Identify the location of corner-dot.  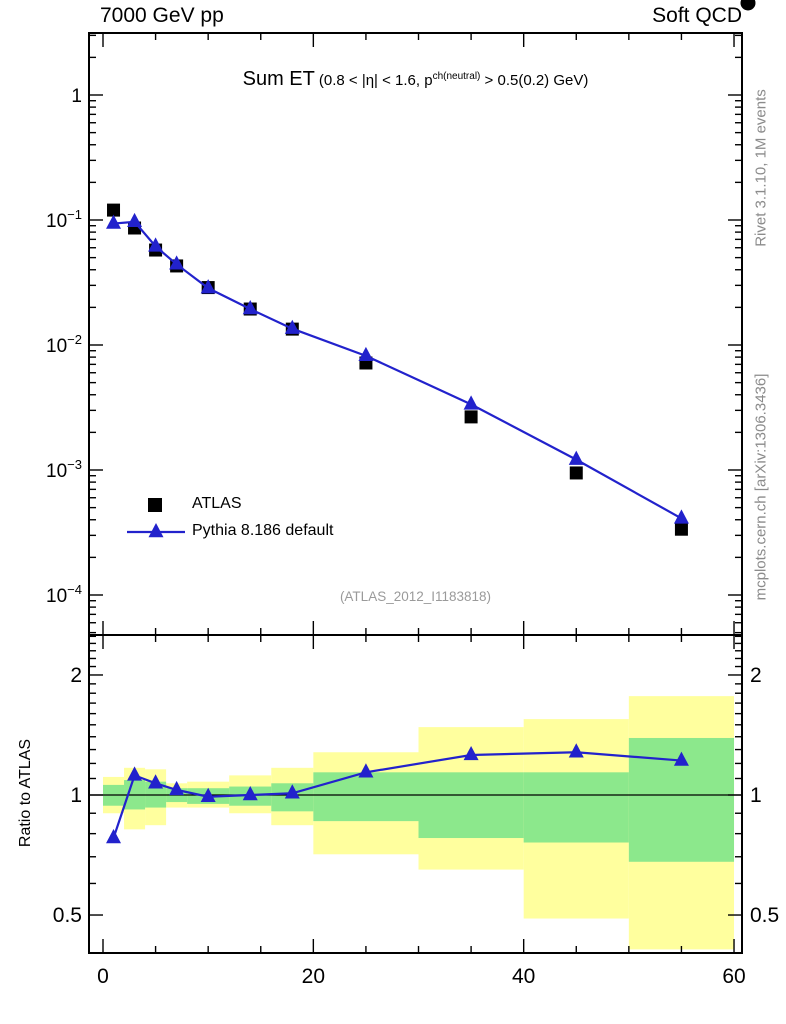
(748, 5).